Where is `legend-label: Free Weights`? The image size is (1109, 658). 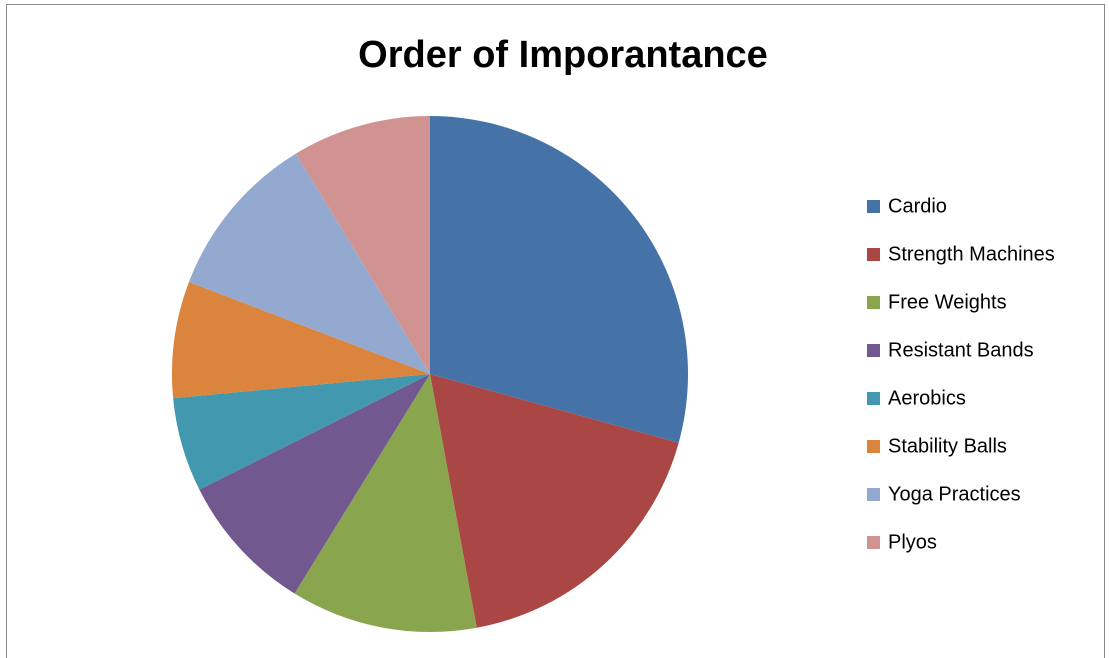 legend-label: Free Weights is located at coordinates (947, 302).